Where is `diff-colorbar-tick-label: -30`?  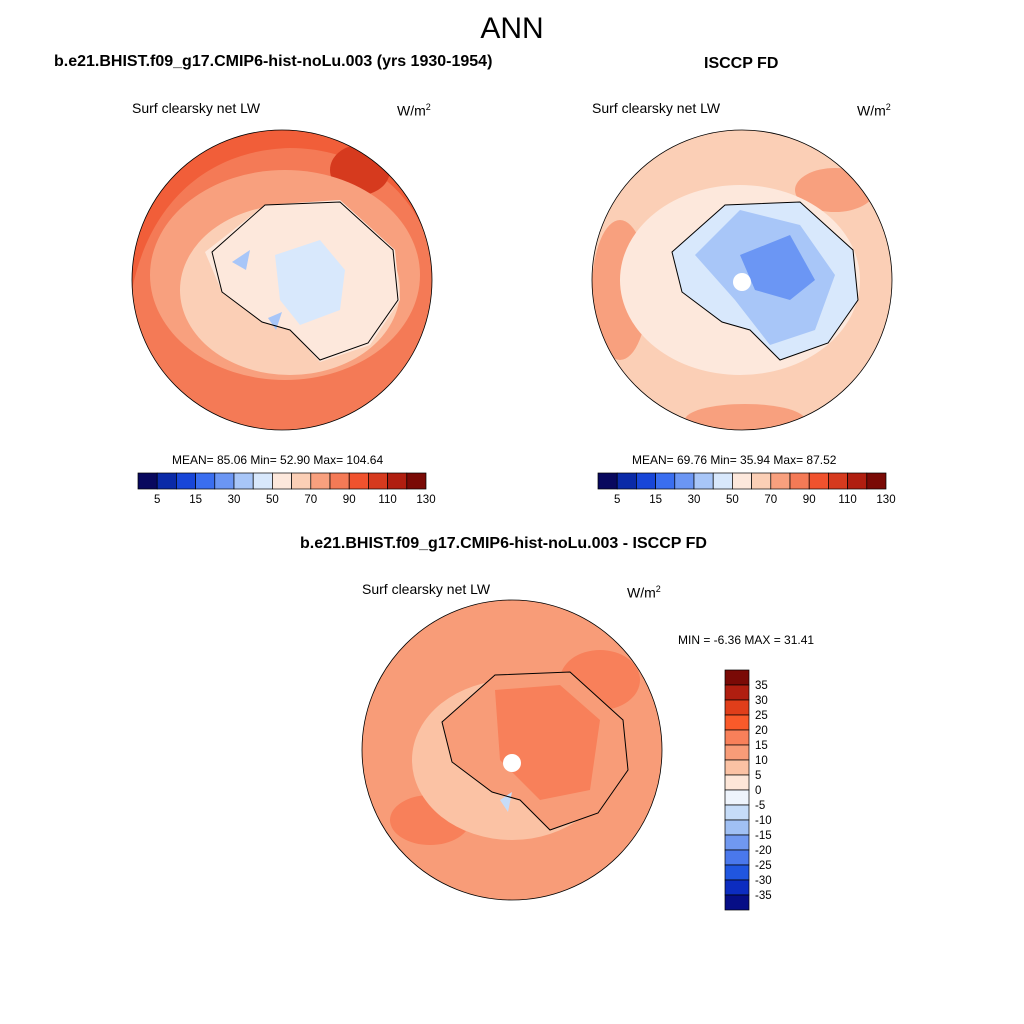
diff-colorbar-tick-label: -30 is located at coordinates (763, 881).